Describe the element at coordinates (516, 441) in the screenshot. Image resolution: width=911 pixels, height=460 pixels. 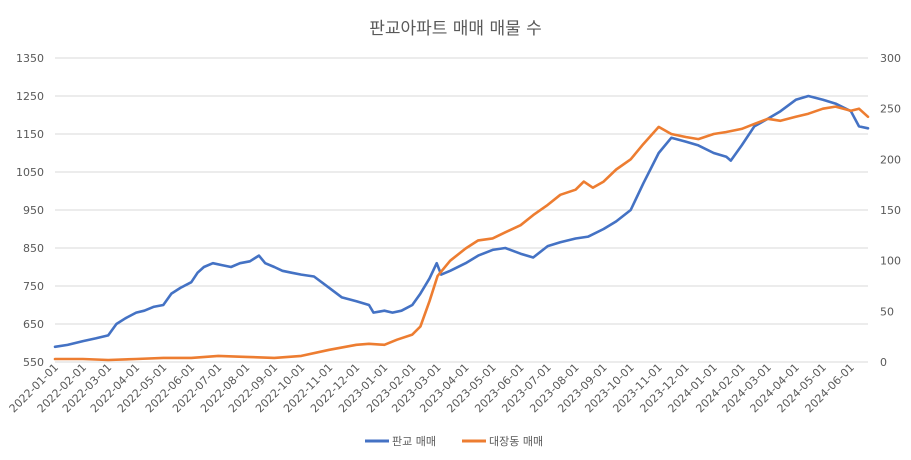
I see `legend-label: 대장동 매매` at that location.